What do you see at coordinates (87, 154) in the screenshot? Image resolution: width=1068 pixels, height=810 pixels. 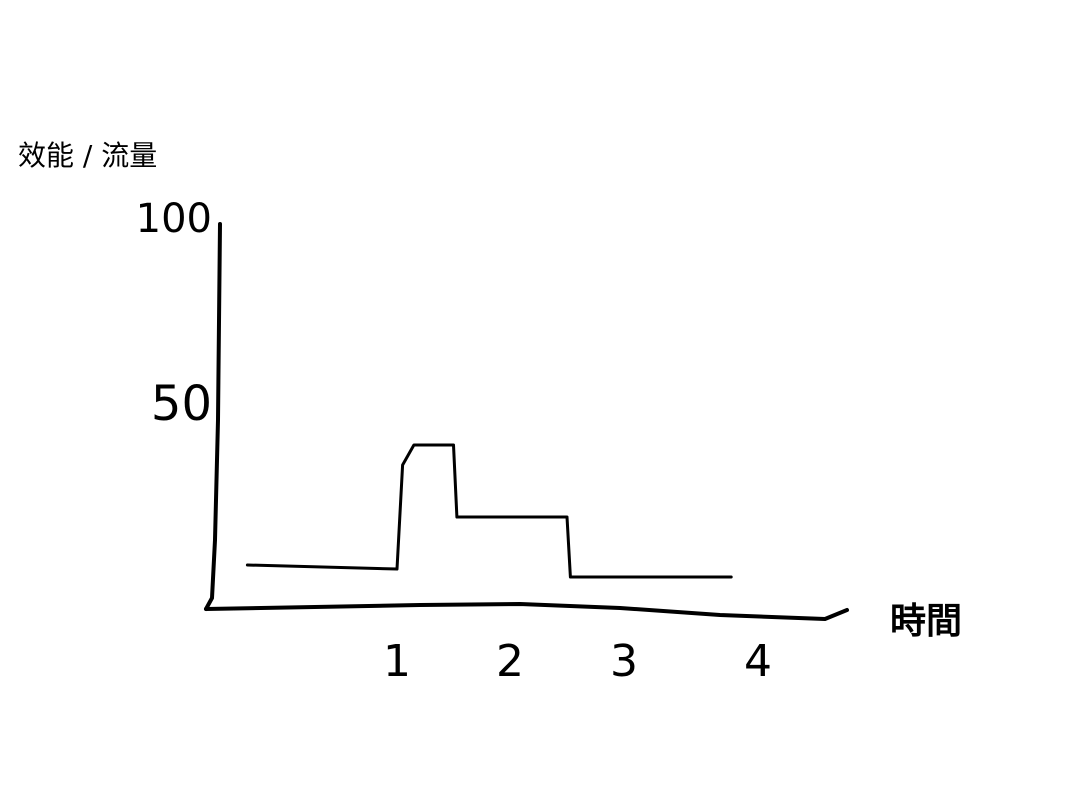 I see `y-axis-label: 效能 / 流量` at bounding box center [87, 154].